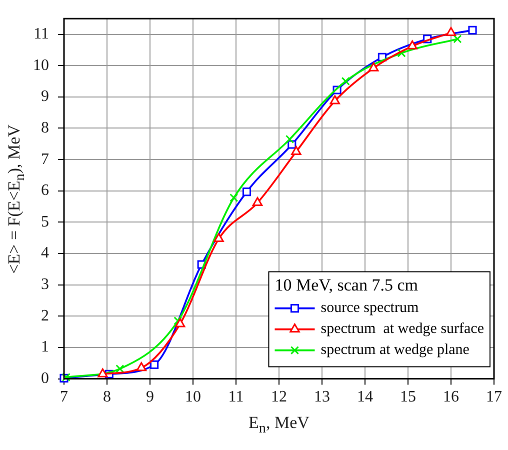 Image resolution: width=508 pixels, height=450 pixels. I want to click on y-tick-label: 4, so click(45, 253).